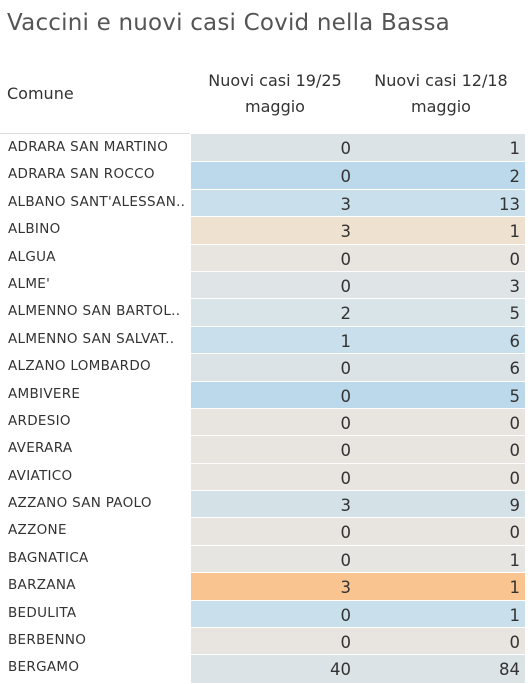  What do you see at coordinates (264, 312) in the screenshot?
I see `table-row: ALMENNO SAN BARTOL.. 2 5` at bounding box center [264, 312].